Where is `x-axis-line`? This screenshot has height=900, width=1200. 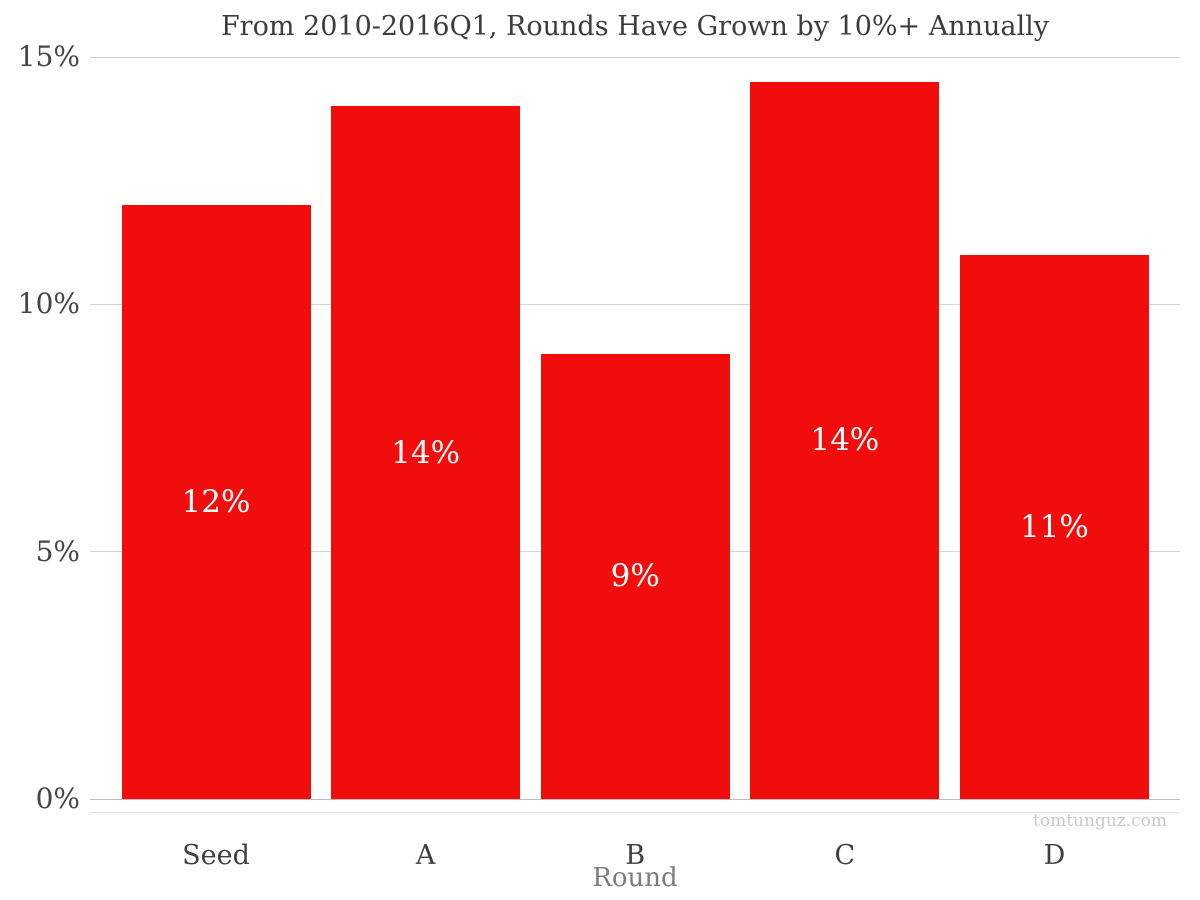
x-axis-line is located at coordinates (635, 812).